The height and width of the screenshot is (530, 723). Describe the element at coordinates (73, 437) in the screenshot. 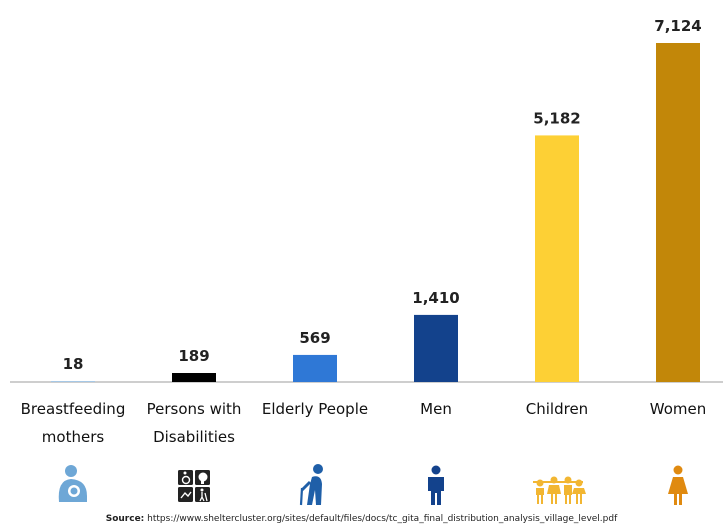

I see `category-label: mothers` at that location.